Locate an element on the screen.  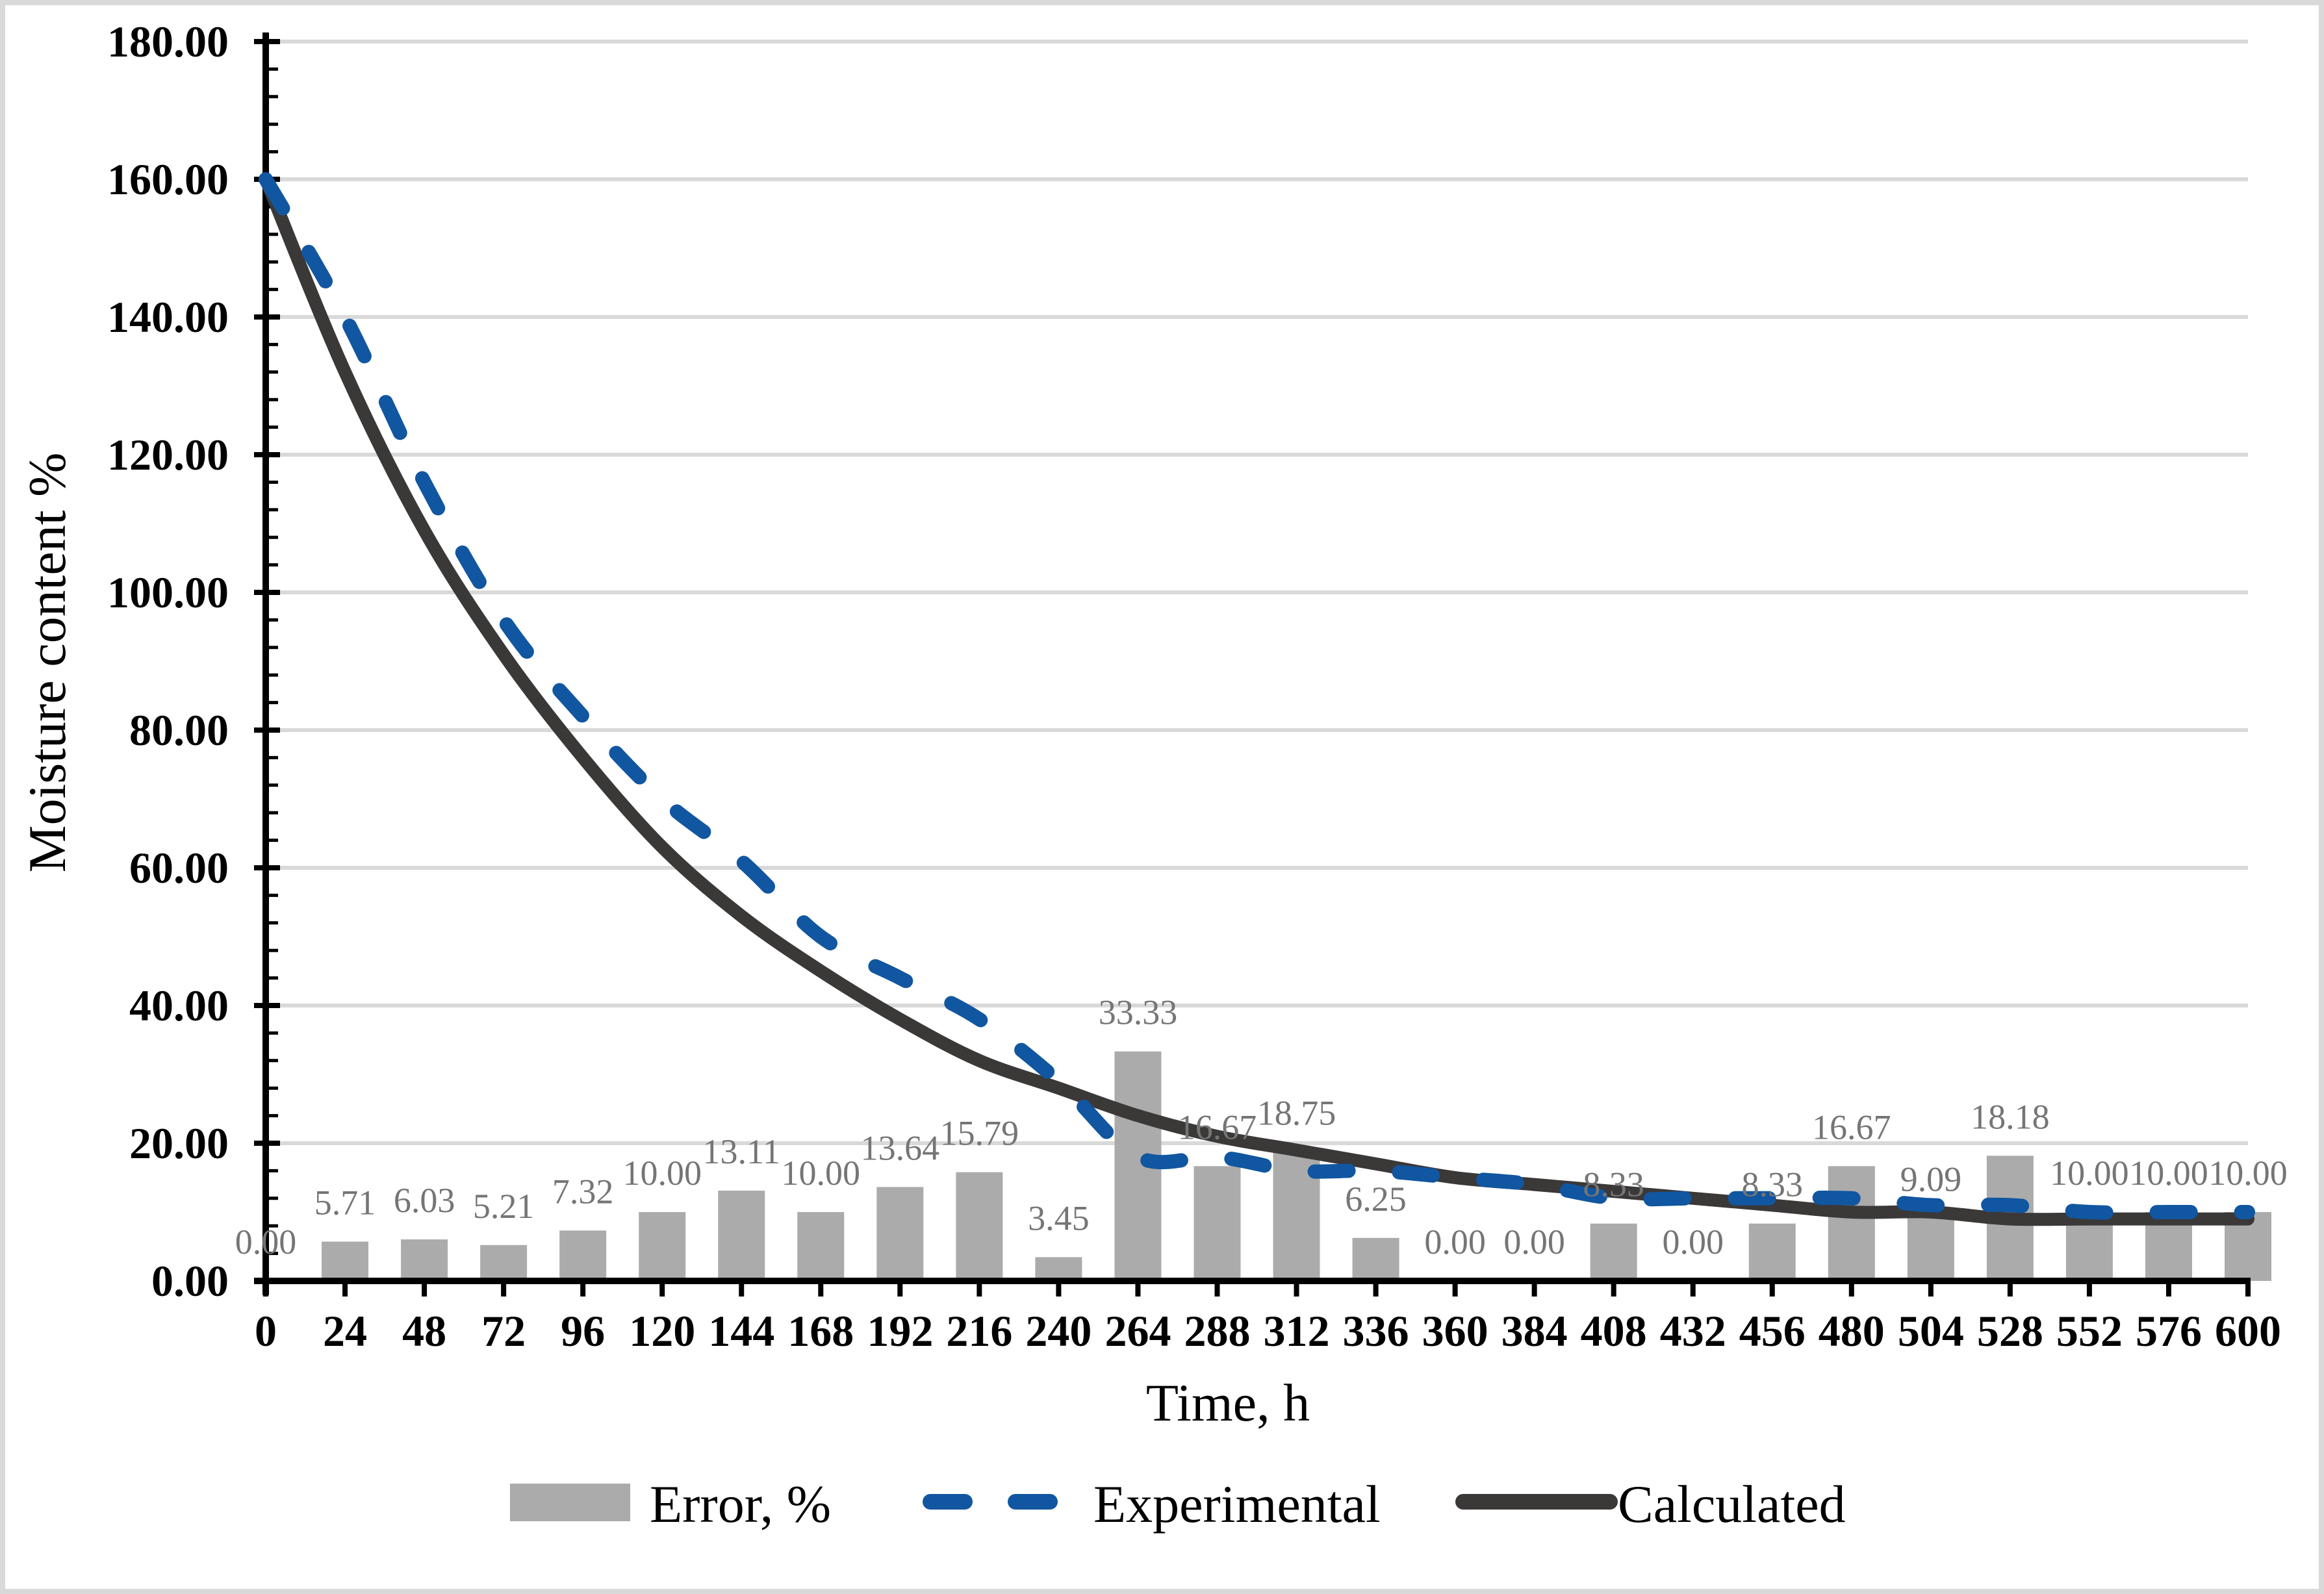
error-bars-series is located at coordinates (1296, 1166).